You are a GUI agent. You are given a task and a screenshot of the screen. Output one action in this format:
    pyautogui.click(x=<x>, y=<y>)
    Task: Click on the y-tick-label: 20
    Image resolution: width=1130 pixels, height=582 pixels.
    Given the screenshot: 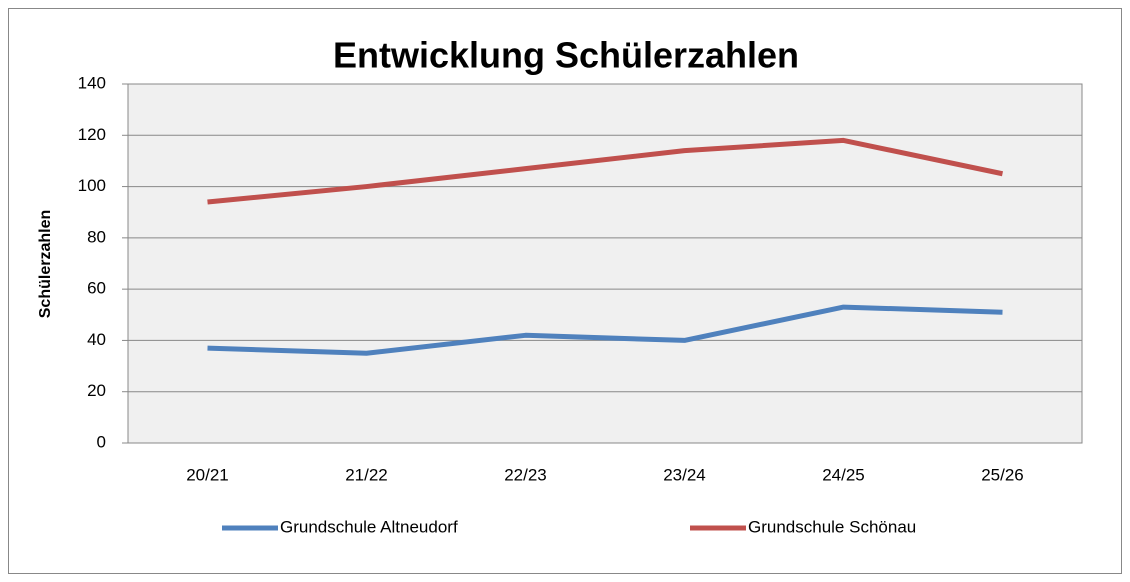 What is the action you would take?
    pyautogui.click(x=96, y=390)
    